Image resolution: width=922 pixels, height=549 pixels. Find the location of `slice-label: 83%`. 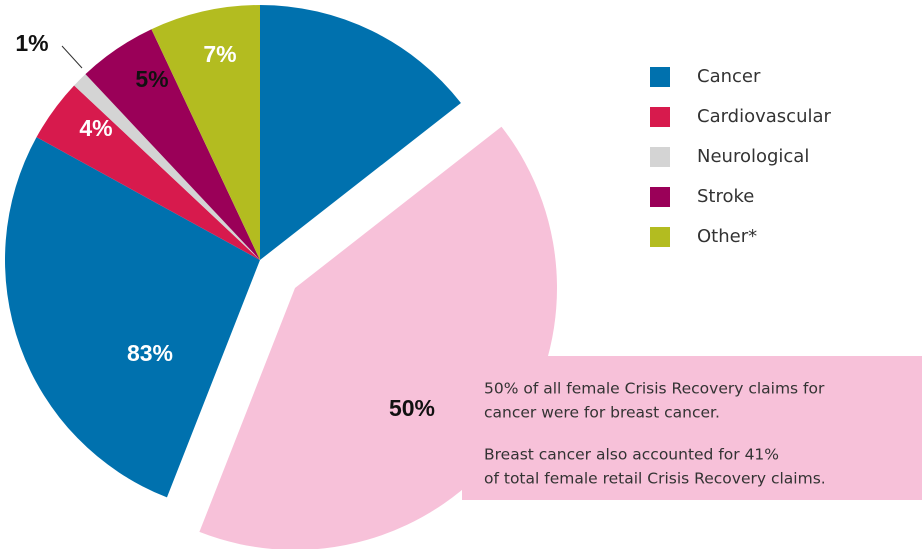

slice-label: 83% is located at coordinates (150, 353).